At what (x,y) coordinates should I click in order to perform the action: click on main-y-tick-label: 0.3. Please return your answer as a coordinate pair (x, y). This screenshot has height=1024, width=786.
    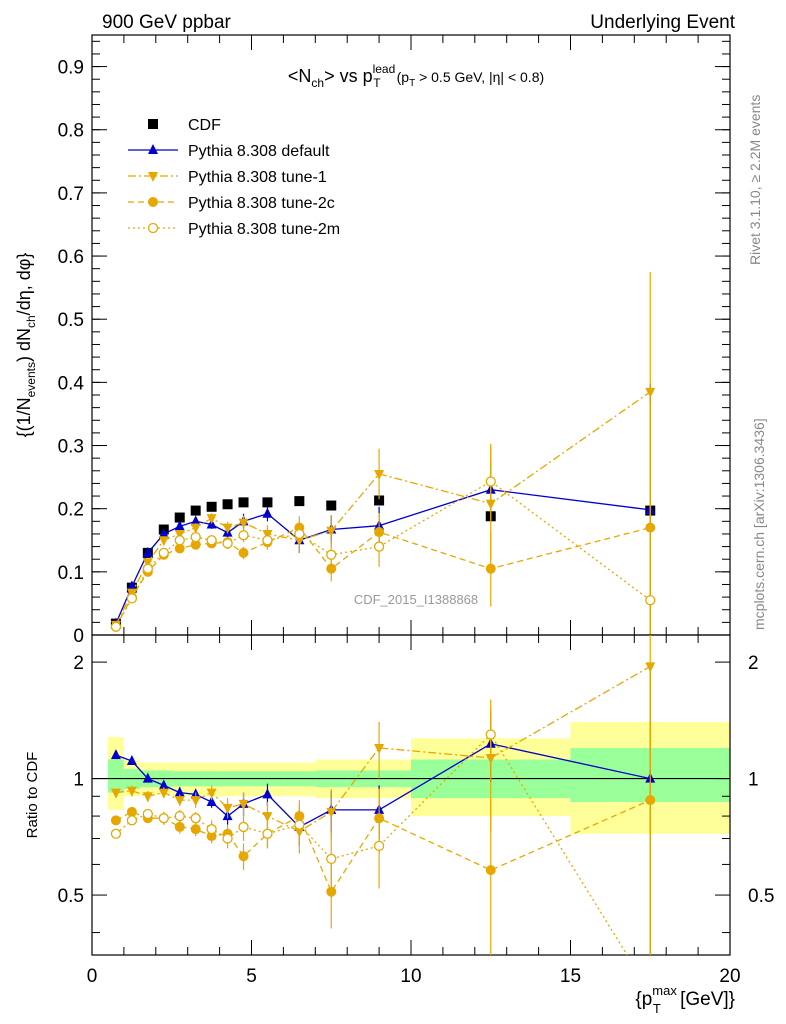
    Looking at the image, I should click on (71, 447).